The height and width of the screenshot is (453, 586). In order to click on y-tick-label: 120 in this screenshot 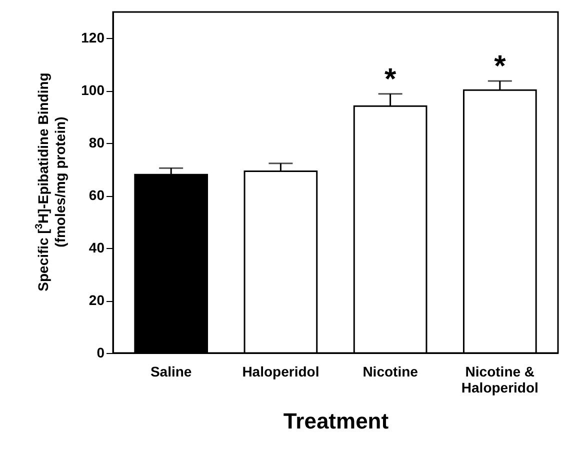, I will do `click(93, 38)`.